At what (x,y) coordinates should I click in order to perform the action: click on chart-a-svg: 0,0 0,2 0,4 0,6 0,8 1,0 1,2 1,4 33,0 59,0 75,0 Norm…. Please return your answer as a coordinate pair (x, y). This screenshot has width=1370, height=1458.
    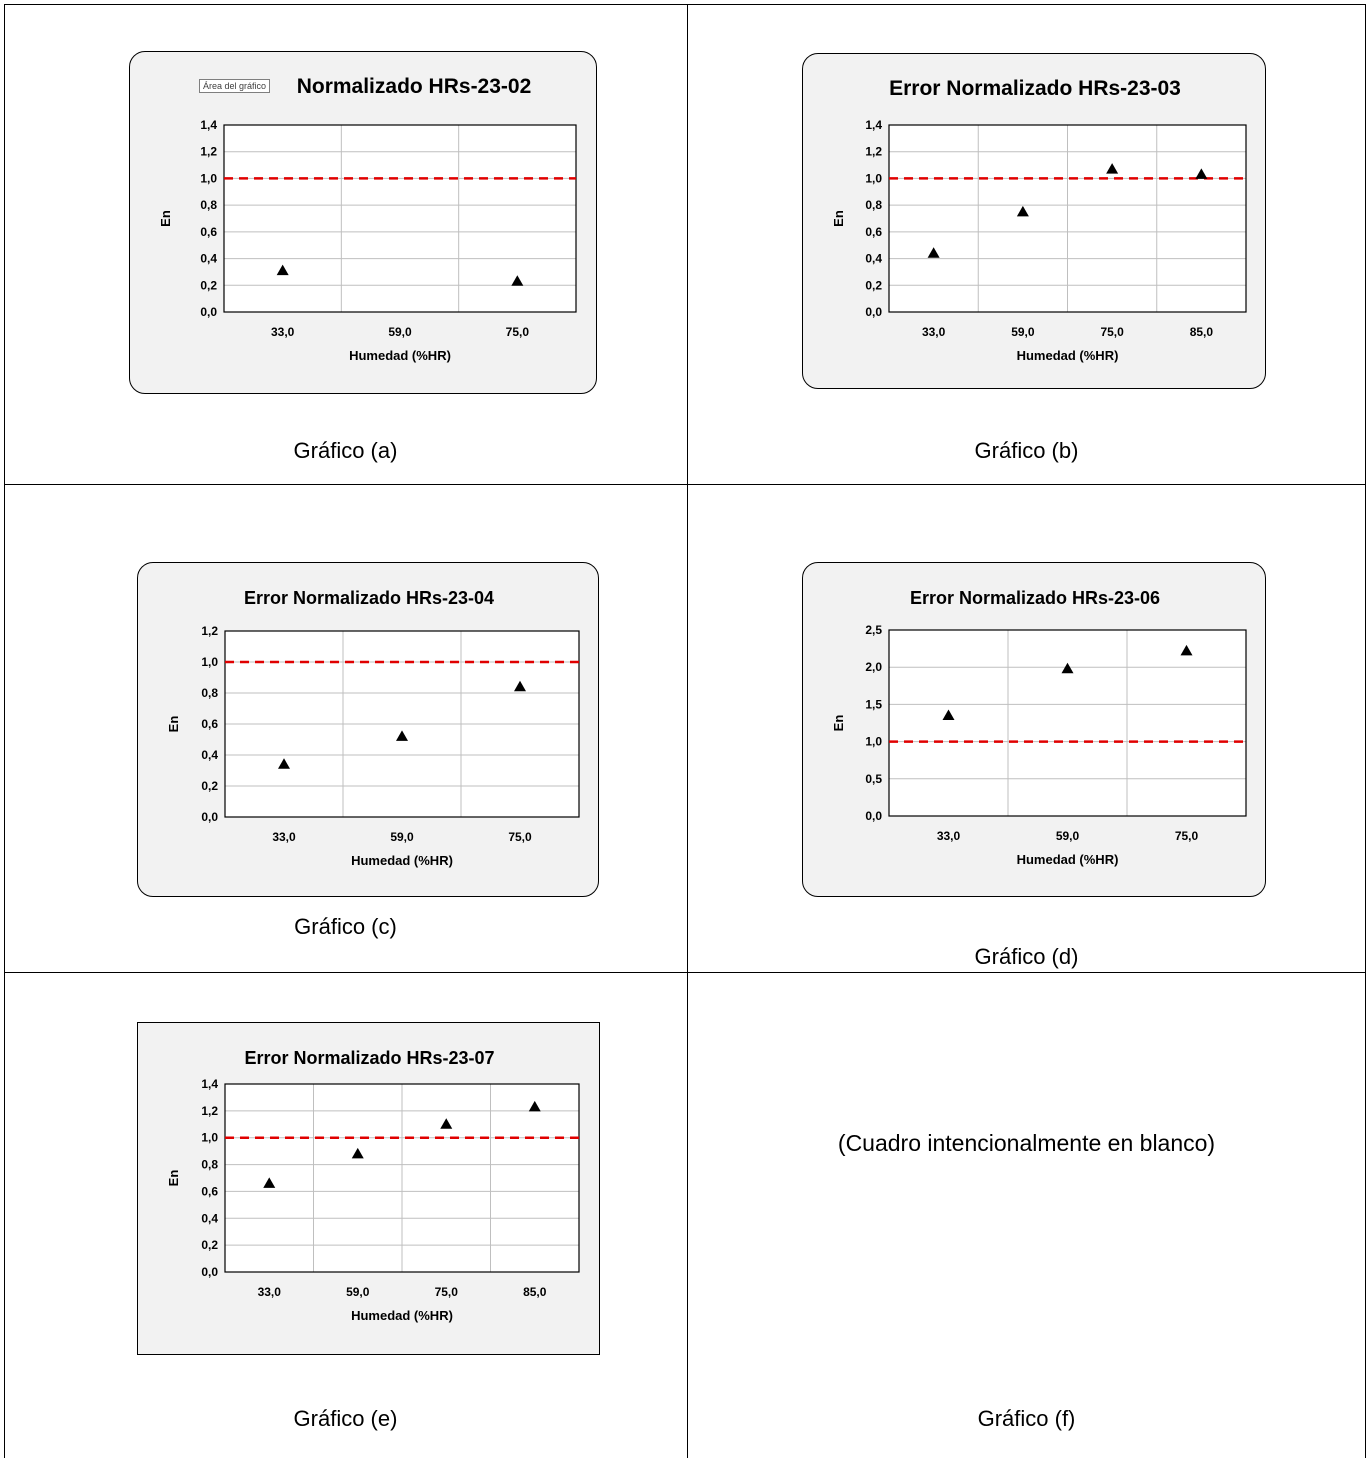
    Looking at the image, I should click on (367, 219).